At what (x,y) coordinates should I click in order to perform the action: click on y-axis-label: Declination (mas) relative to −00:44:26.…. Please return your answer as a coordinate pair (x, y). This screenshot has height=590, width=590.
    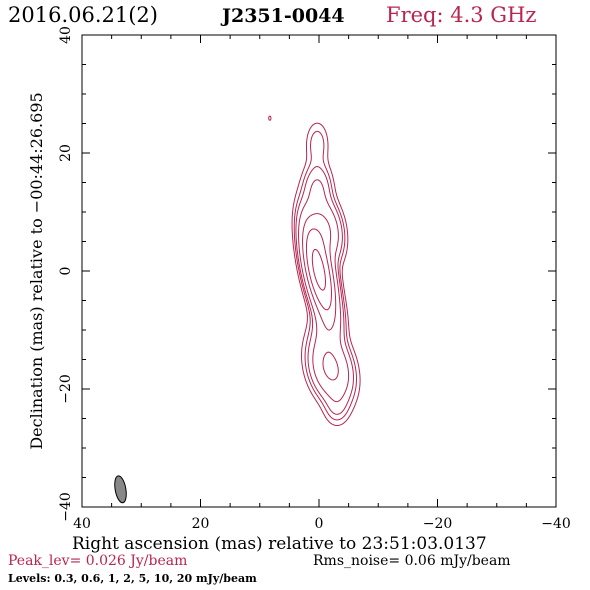
    Looking at the image, I should click on (36, 270).